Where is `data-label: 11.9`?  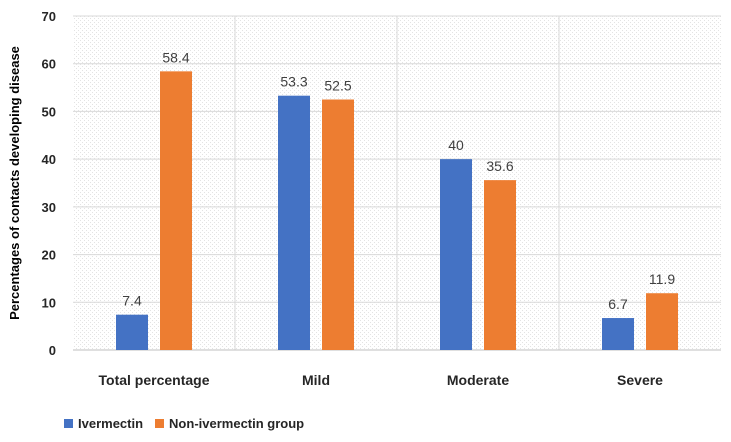
data-label: 11.9 is located at coordinates (662, 279).